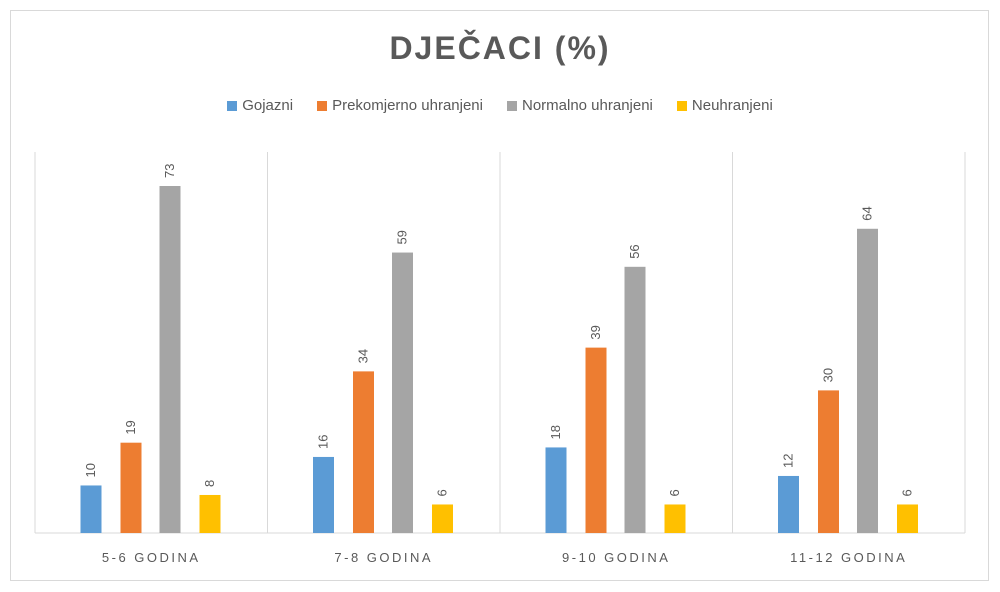 The height and width of the screenshot is (592, 1000). I want to click on data-label: 73, so click(169, 171).